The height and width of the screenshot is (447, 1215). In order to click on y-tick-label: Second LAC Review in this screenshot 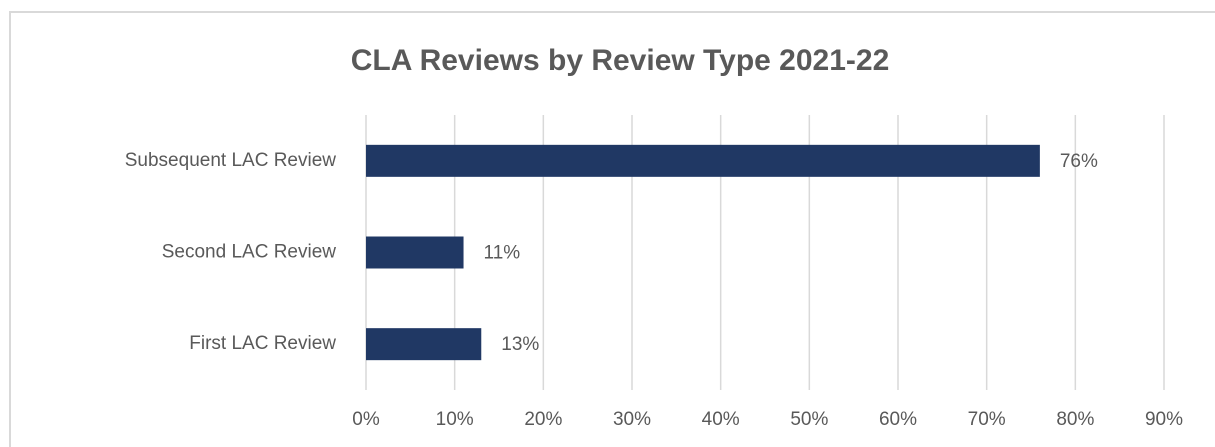, I will do `click(249, 252)`.